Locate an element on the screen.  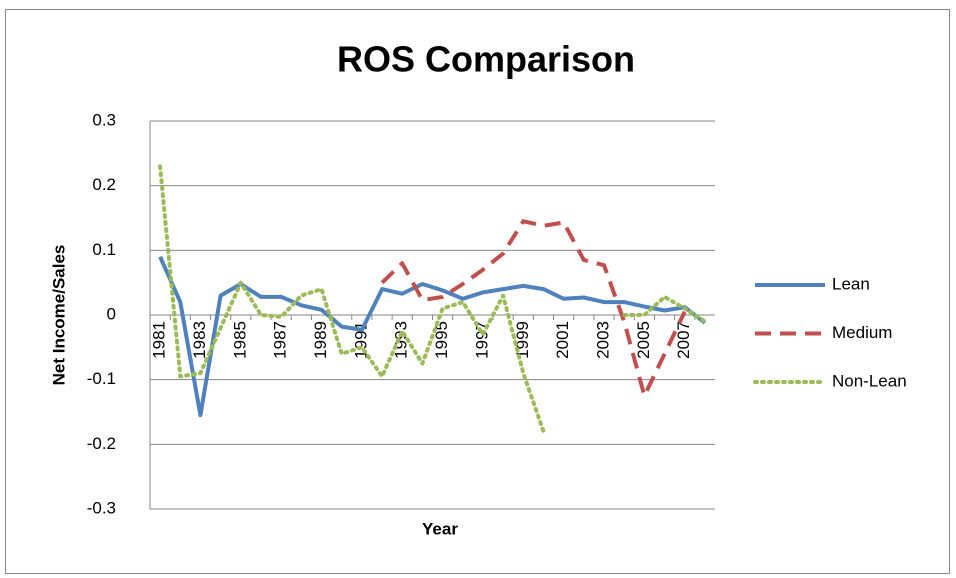
y-tick-label: 0 is located at coordinates (111, 313).